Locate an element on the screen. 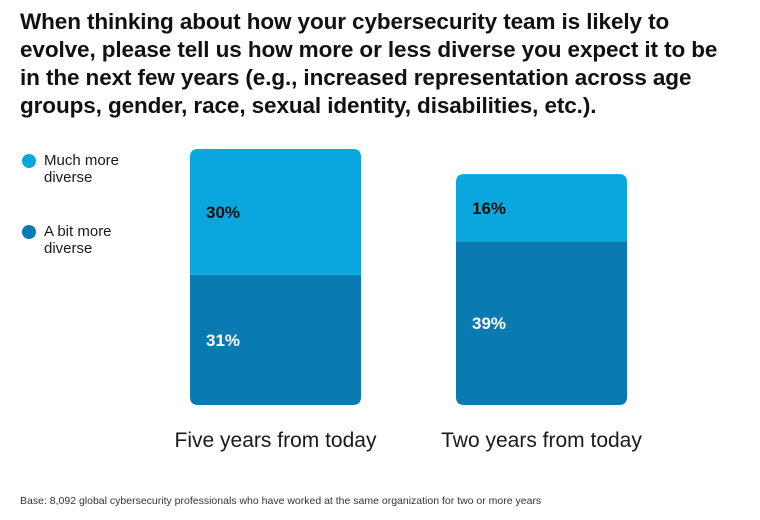  bar-two-years-from-today-a-bit-more-diverse is located at coordinates (541, 323).